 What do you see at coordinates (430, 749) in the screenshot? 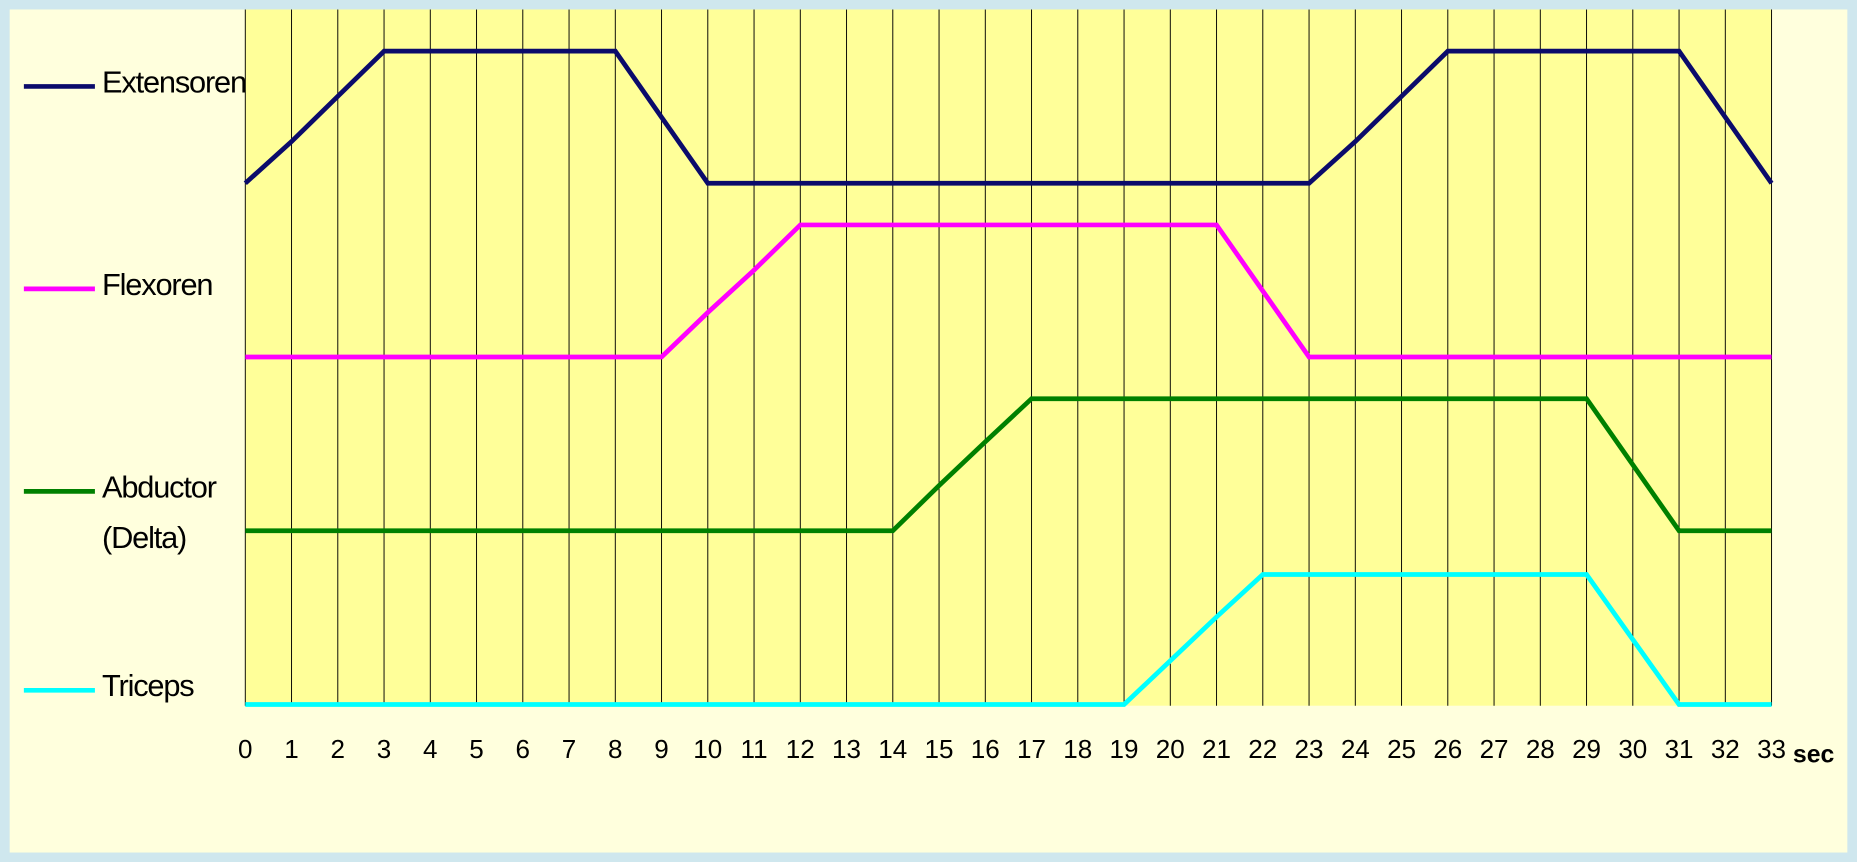
I see `x-tick-label: 4` at bounding box center [430, 749].